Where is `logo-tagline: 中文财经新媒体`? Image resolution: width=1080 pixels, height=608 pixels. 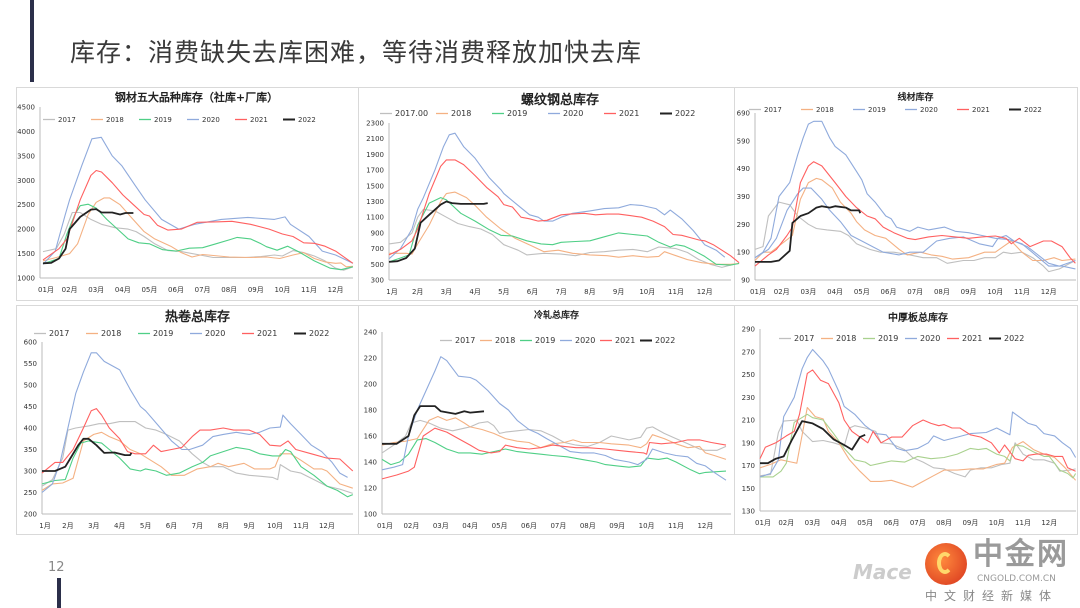
logo-tagline: 中文财经新媒体 is located at coordinates (992, 596).